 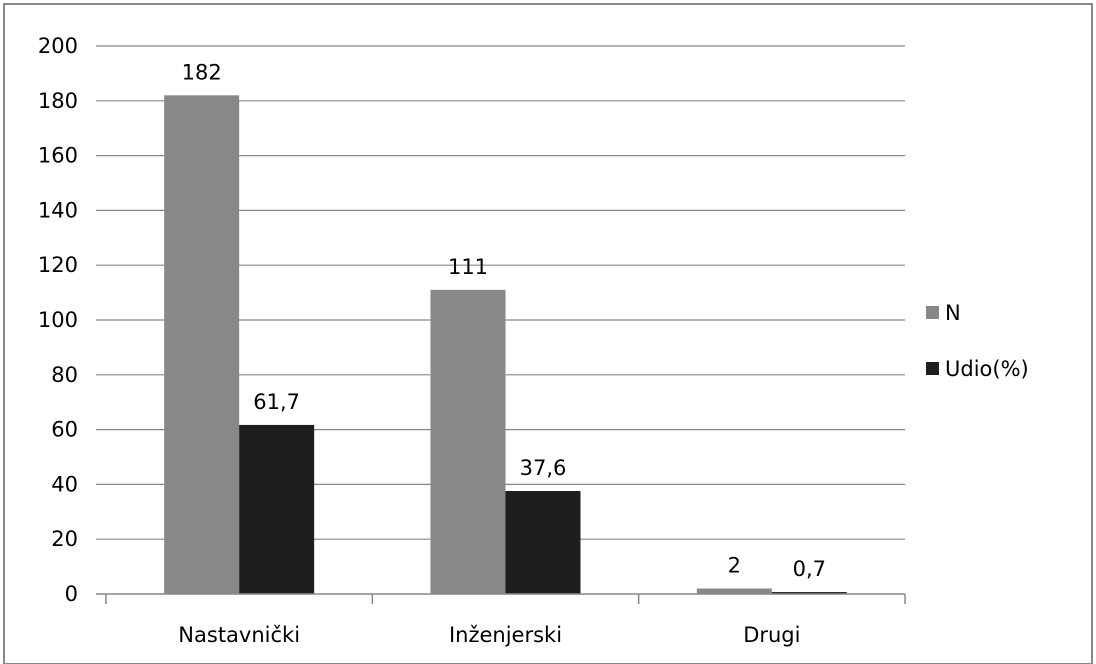 What do you see at coordinates (468, 267) in the screenshot?
I see `data-label: 111` at bounding box center [468, 267].